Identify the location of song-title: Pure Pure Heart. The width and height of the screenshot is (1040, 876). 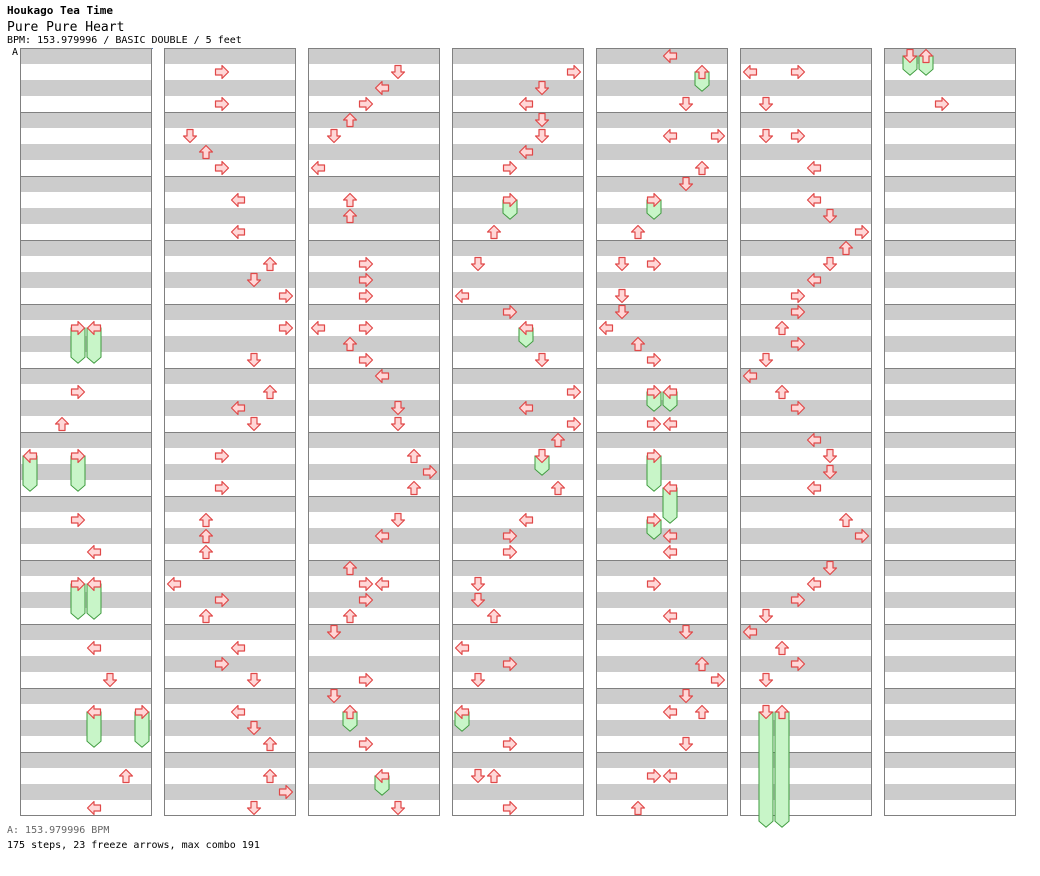
(66, 27).